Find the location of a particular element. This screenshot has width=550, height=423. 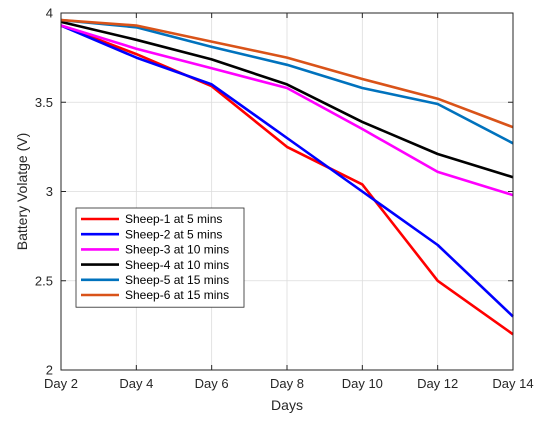

y-axis-label: Battery Volatge (V) is located at coordinates (22, 192).